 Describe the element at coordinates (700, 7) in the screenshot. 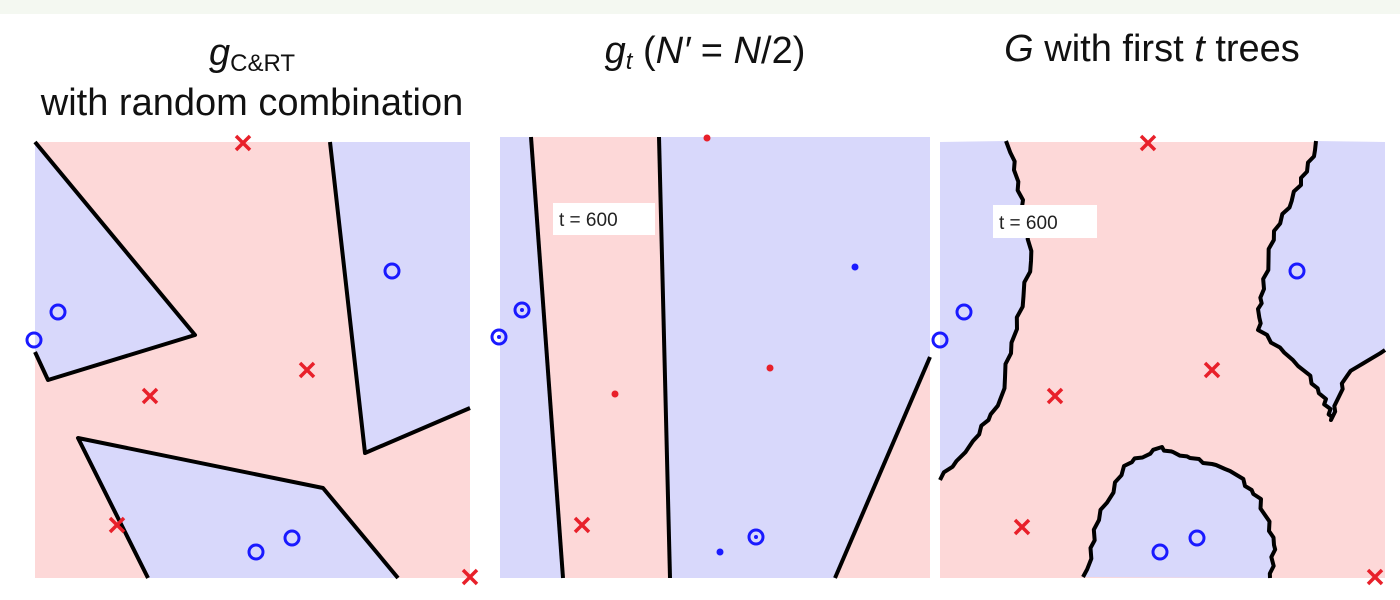

I see `top-band` at that location.